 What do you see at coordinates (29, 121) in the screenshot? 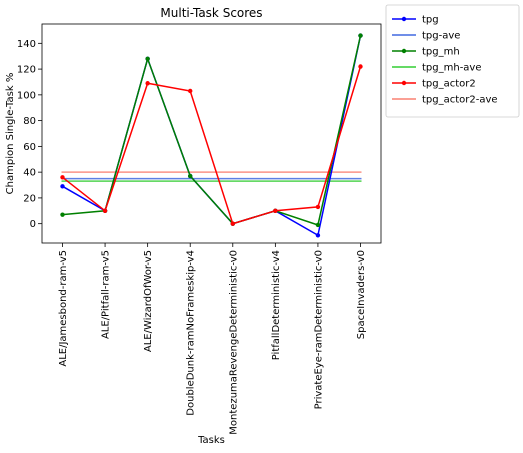
I see `y-tick-label: 80` at bounding box center [29, 121].